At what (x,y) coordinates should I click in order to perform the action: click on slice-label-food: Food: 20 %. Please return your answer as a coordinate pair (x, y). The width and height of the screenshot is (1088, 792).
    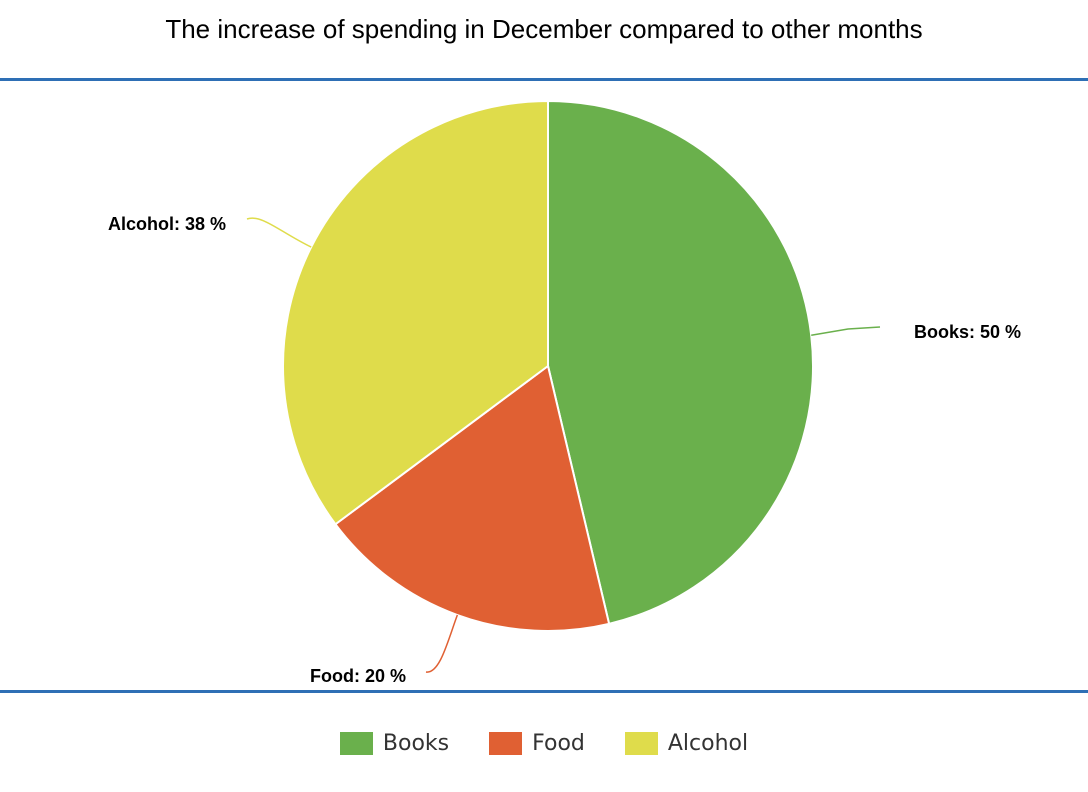
    Looking at the image, I should click on (358, 676).